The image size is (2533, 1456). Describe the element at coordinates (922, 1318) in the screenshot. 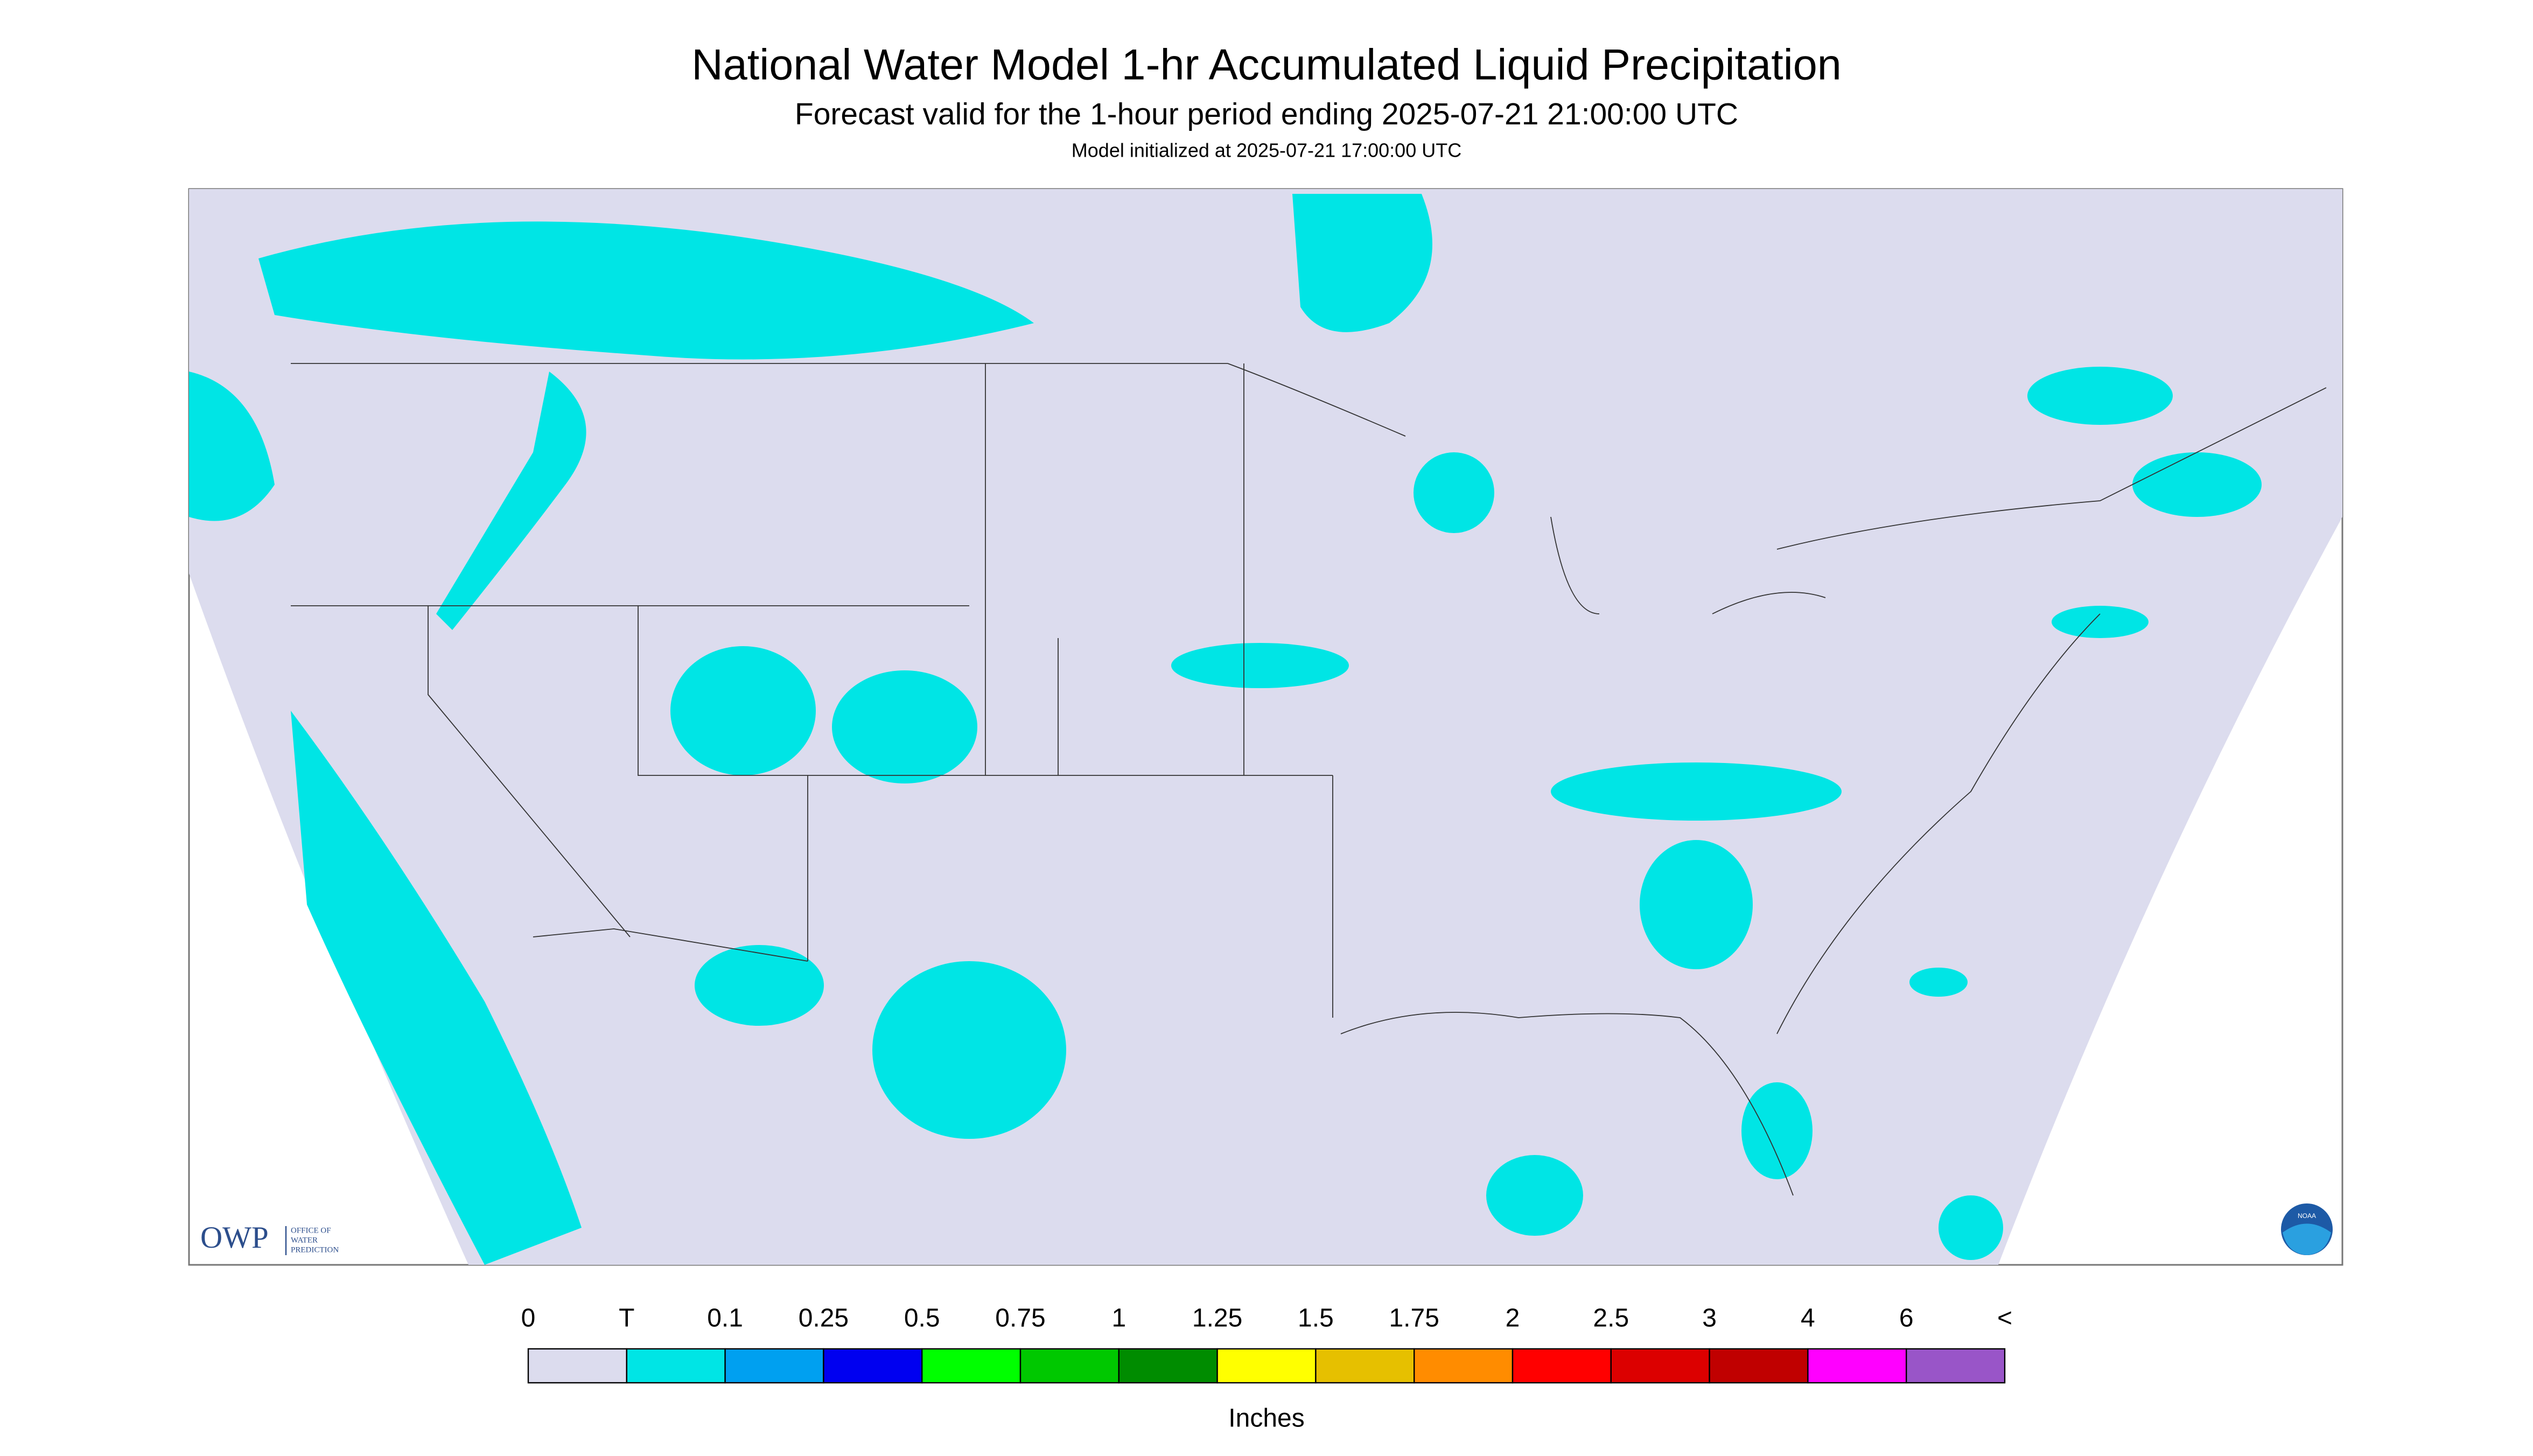

I see `legend-label: 0.5` at that location.